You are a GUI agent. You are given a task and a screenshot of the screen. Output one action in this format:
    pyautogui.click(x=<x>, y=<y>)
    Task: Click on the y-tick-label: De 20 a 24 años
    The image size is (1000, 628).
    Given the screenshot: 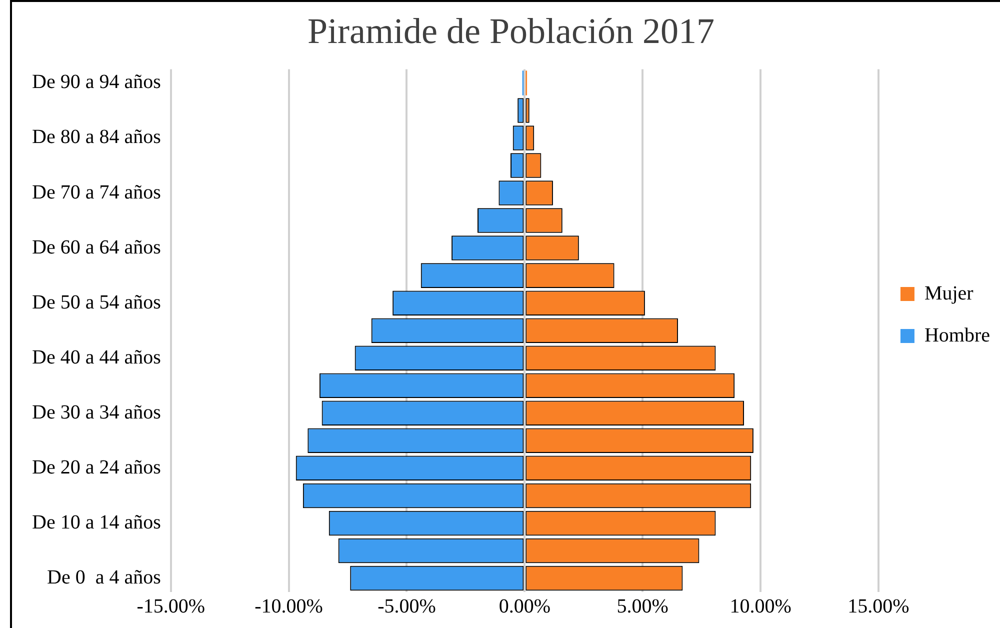 What is the action you would take?
    pyautogui.click(x=97, y=467)
    